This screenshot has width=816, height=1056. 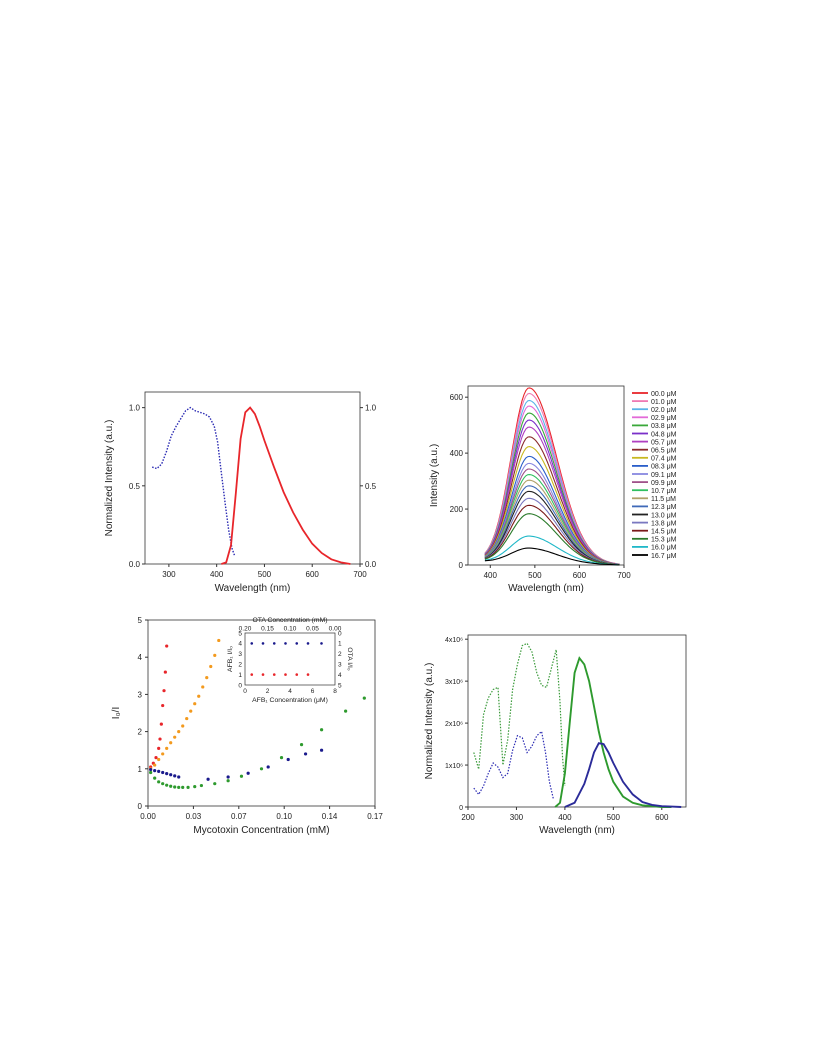 What do you see at coordinates (623, 775) in the screenshot?
I see `blue-emission-line` at bounding box center [623, 775].